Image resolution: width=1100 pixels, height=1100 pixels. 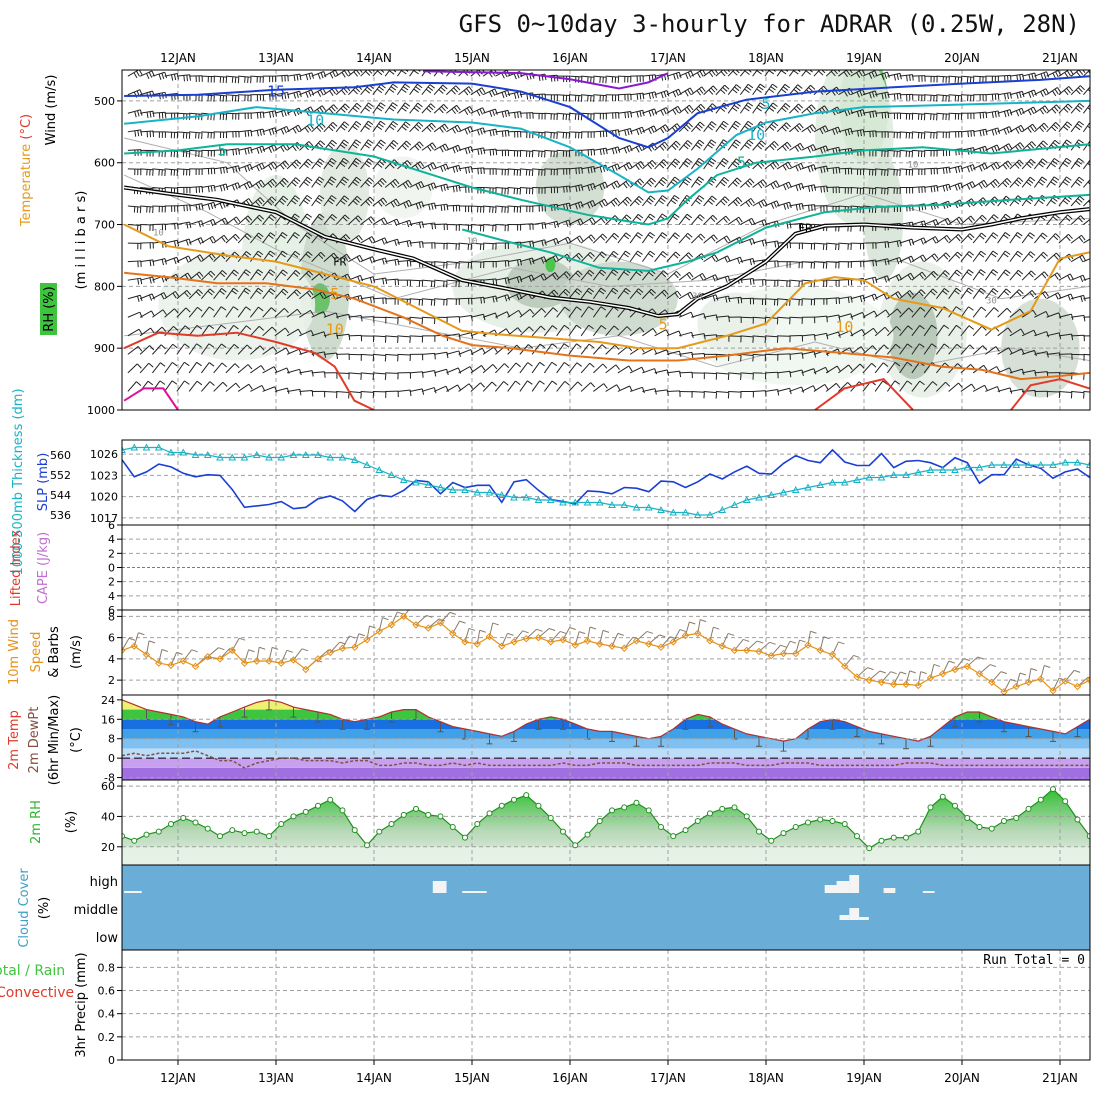 I want to click on rh-legend-swatch, so click(x=48, y=309).